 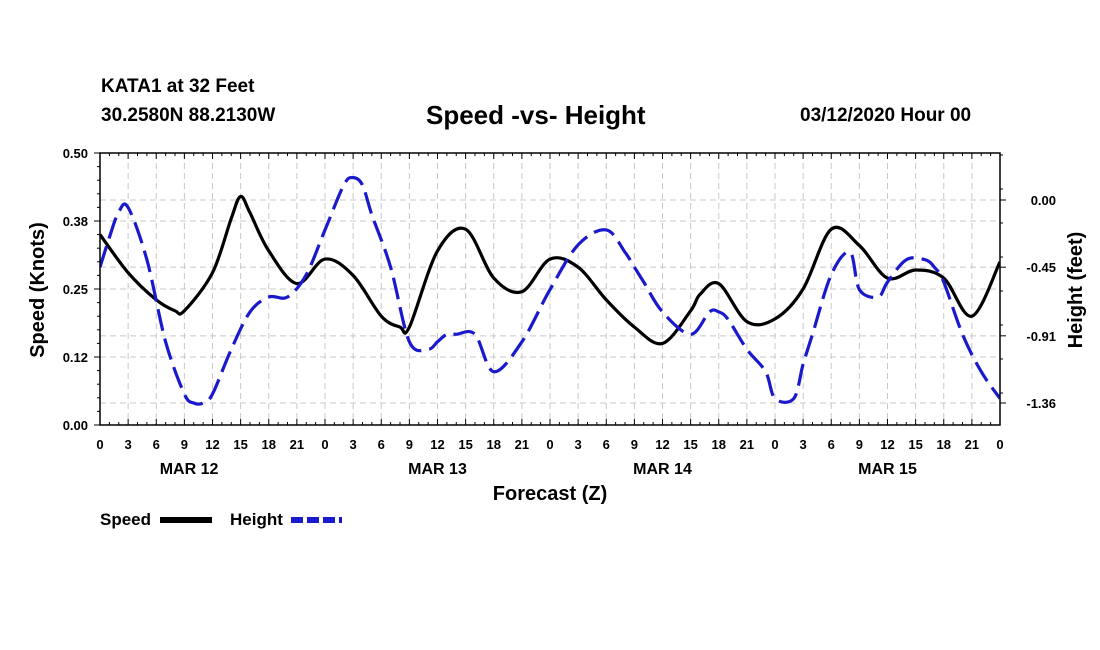 I want to click on x-axis-title: Forecast (Z), so click(x=550, y=494).